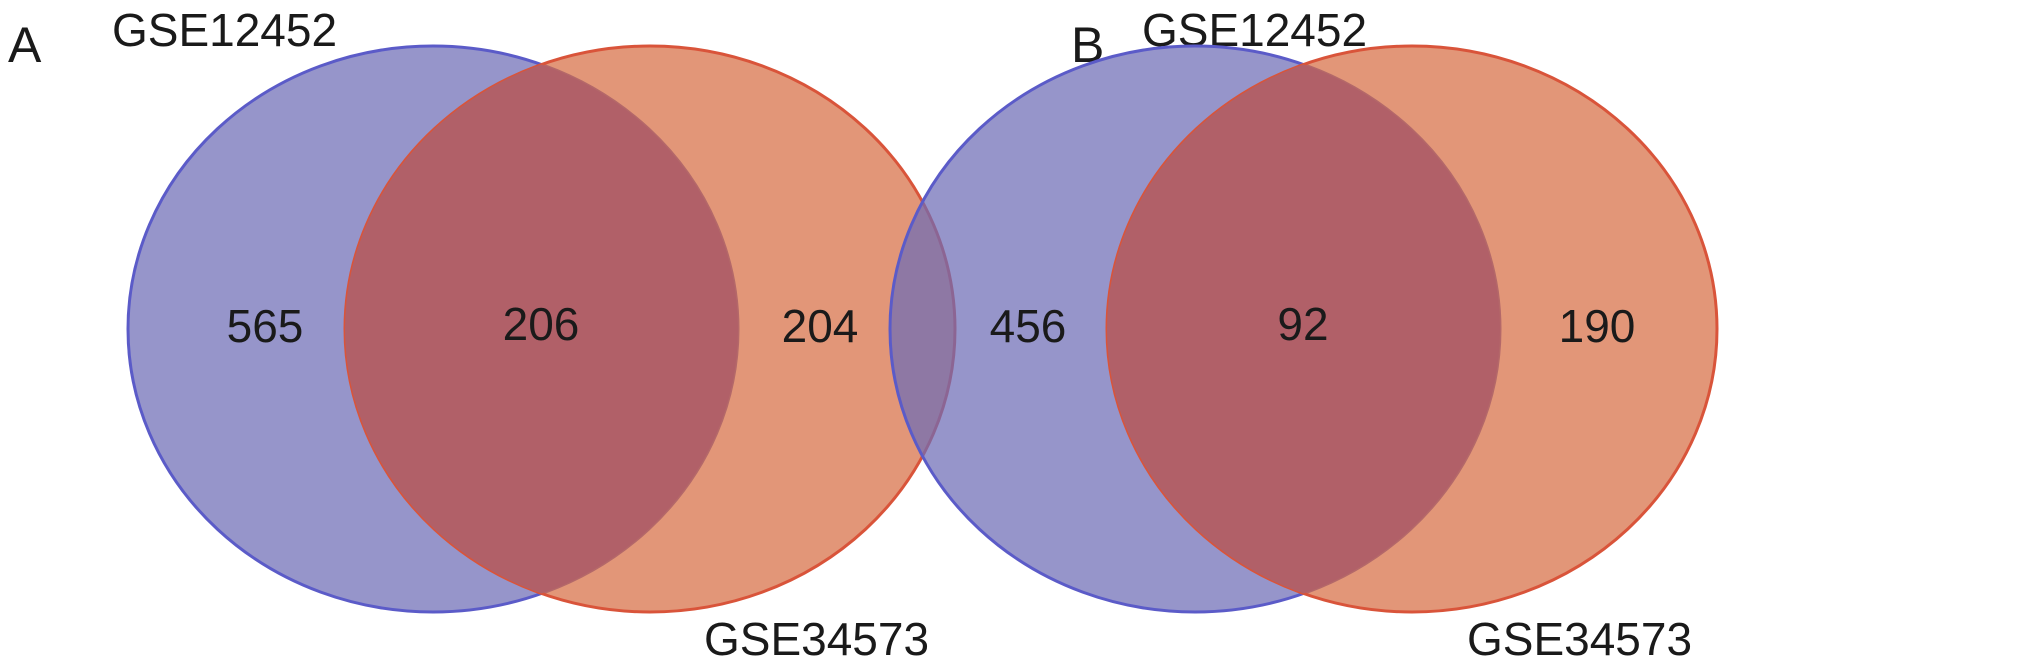 This screenshot has height=667, width=2031. What do you see at coordinates (820, 326) in the screenshot?
I see `count-right-only-a: 204` at bounding box center [820, 326].